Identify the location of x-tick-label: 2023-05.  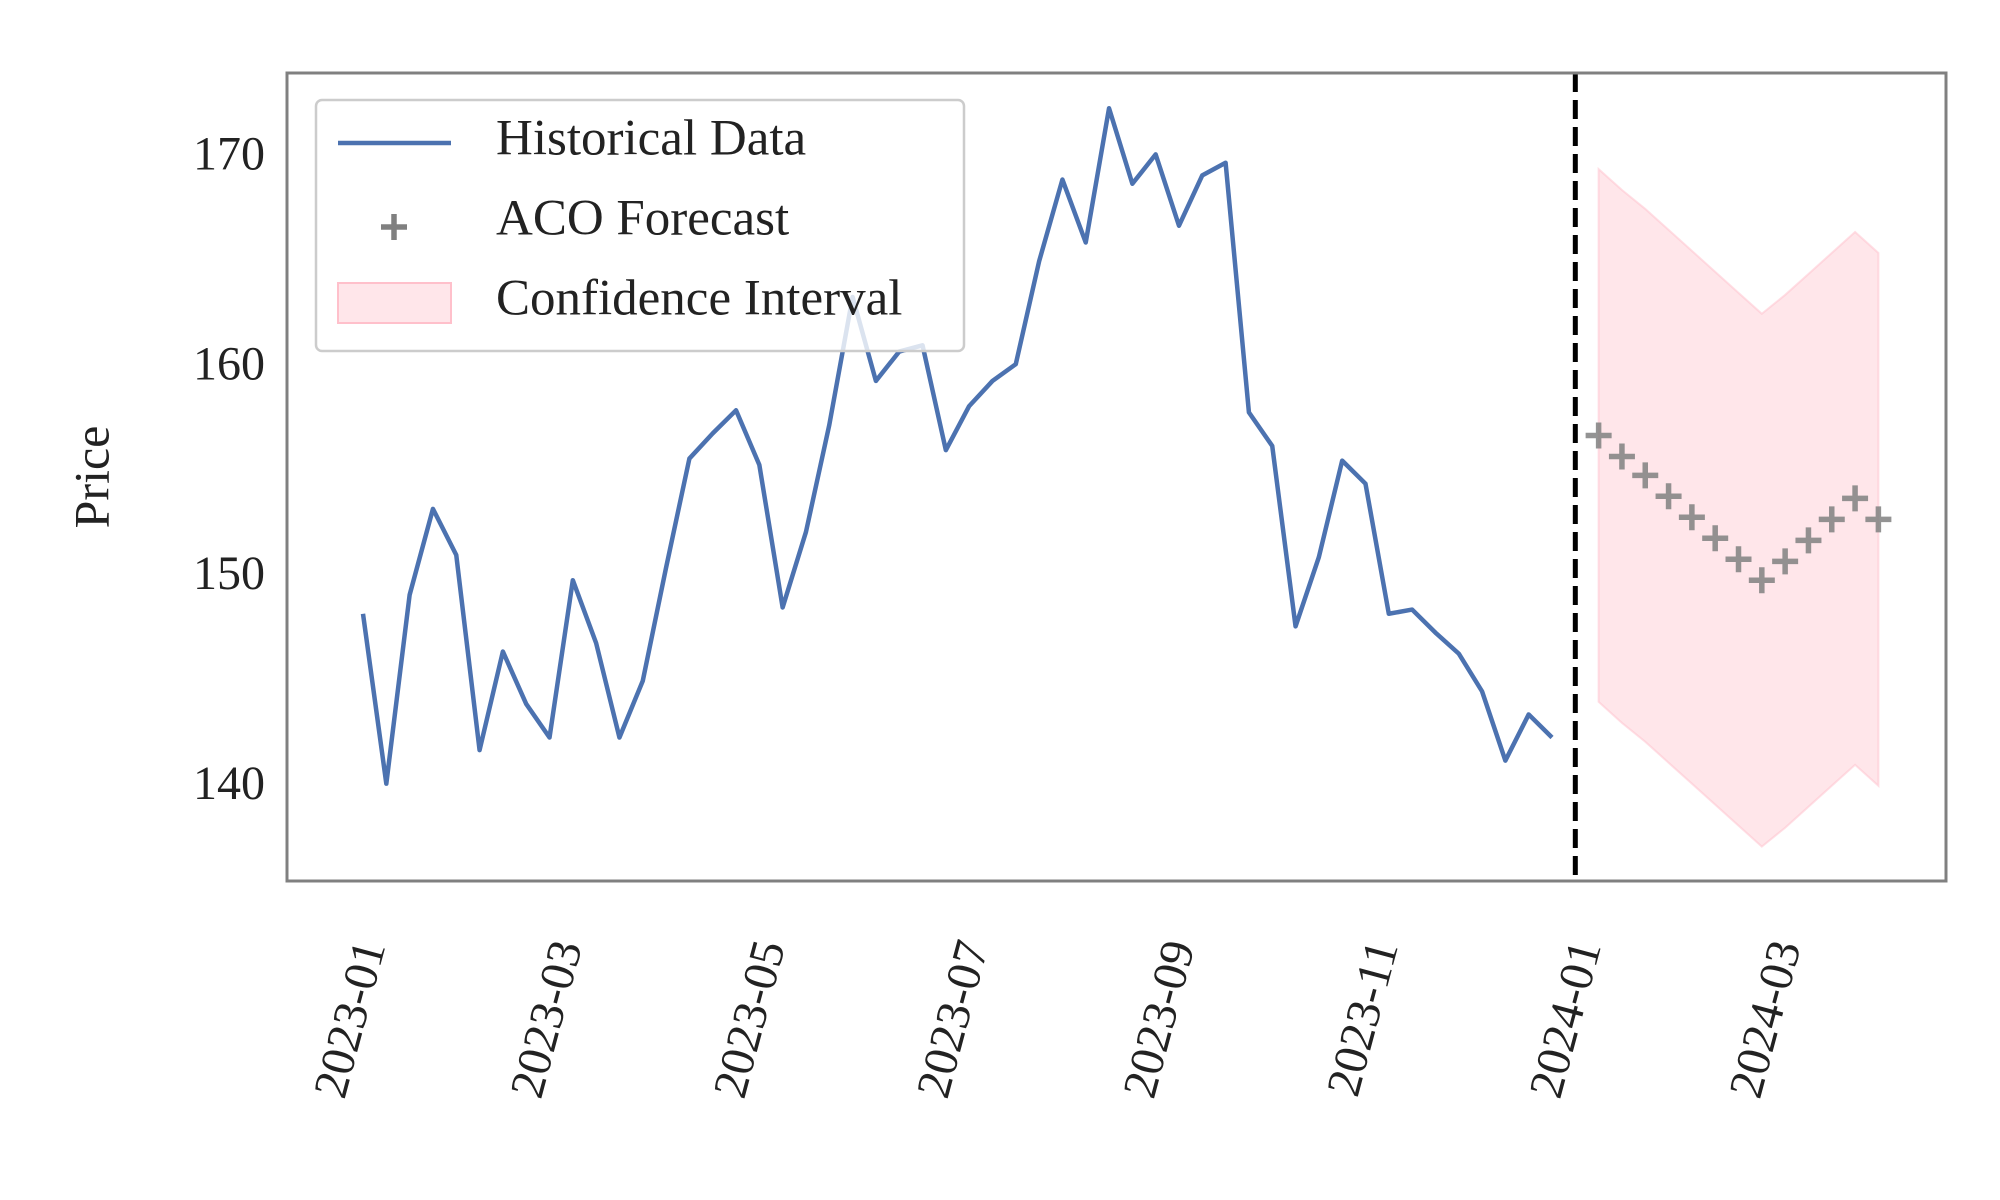
(749, 1019).